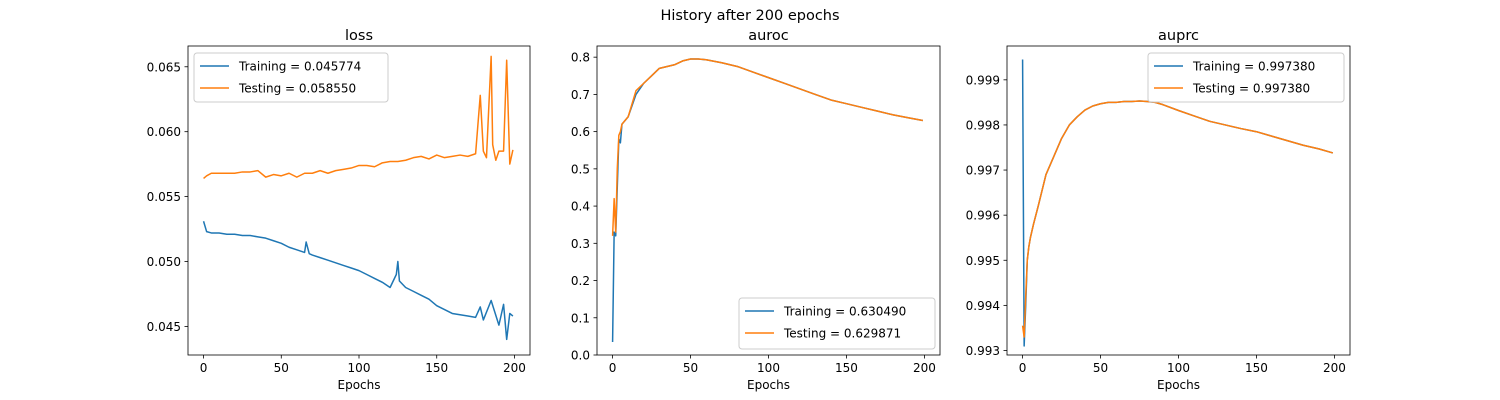  Describe the element at coordinates (1178, 36) in the screenshot. I see `subplot-title: auprc` at that location.